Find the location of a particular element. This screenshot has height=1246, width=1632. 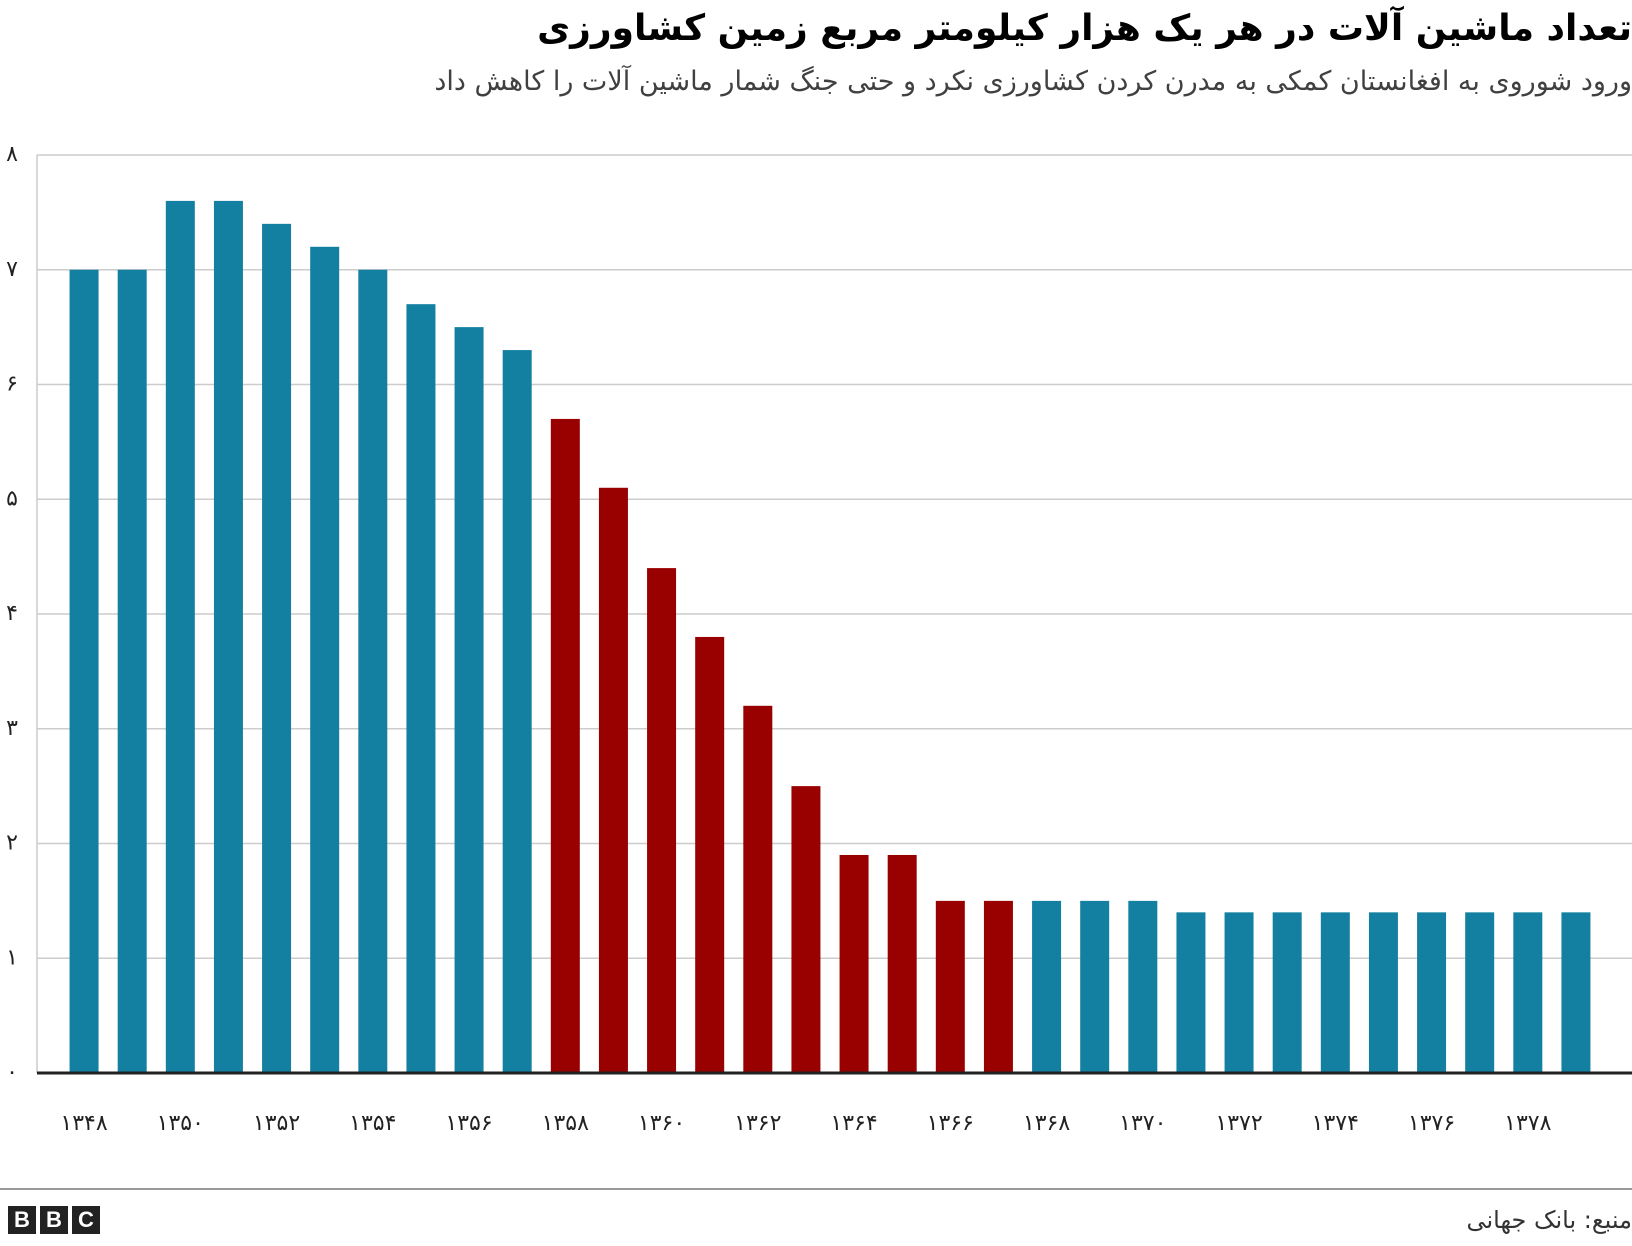

x-tick-label: ۱۳۴۸ is located at coordinates (83, 1123).